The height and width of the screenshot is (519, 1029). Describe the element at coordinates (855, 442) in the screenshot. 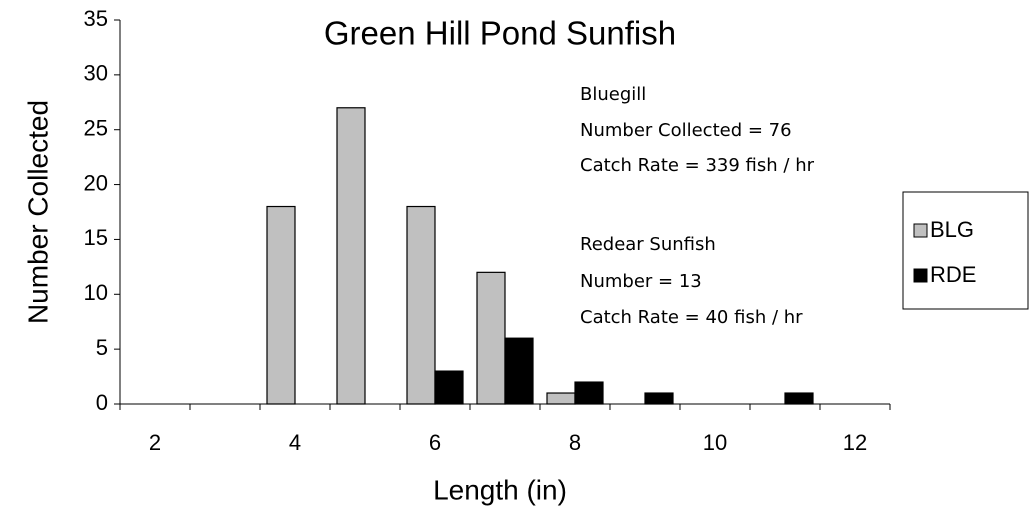

I see `x-tick-label: 12` at that location.